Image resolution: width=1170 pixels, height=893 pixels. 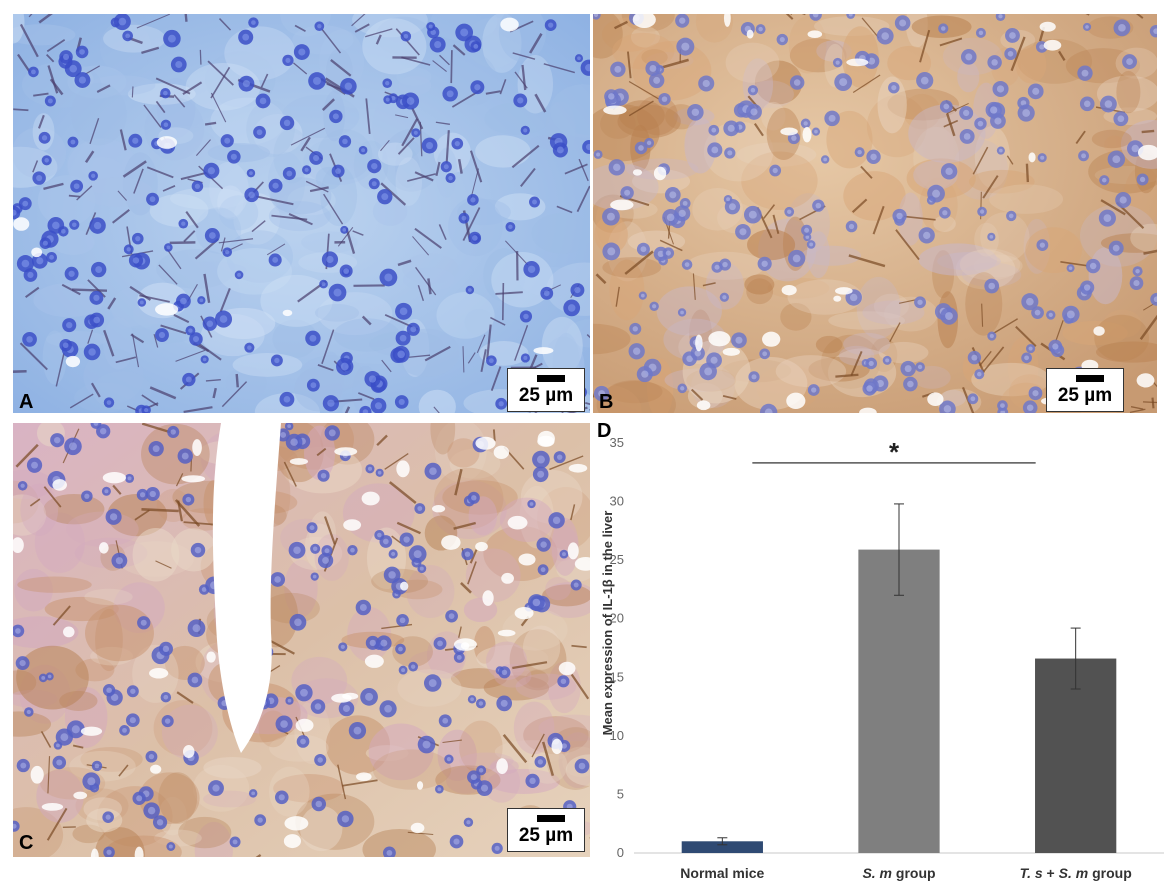 What do you see at coordinates (617, 676) in the screenshot?
I see `y-tick-label: 15` at bounding box center [617, 676].